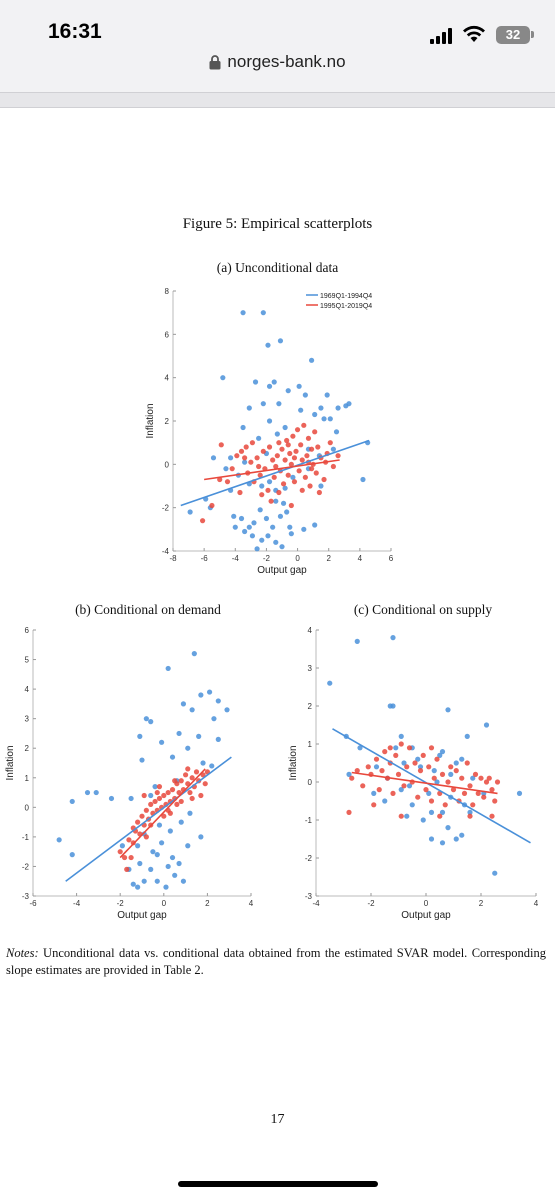 The width and height of the screenshot is (555, 1200). I want to click on x-tick-label: -4, so click(77, 903).